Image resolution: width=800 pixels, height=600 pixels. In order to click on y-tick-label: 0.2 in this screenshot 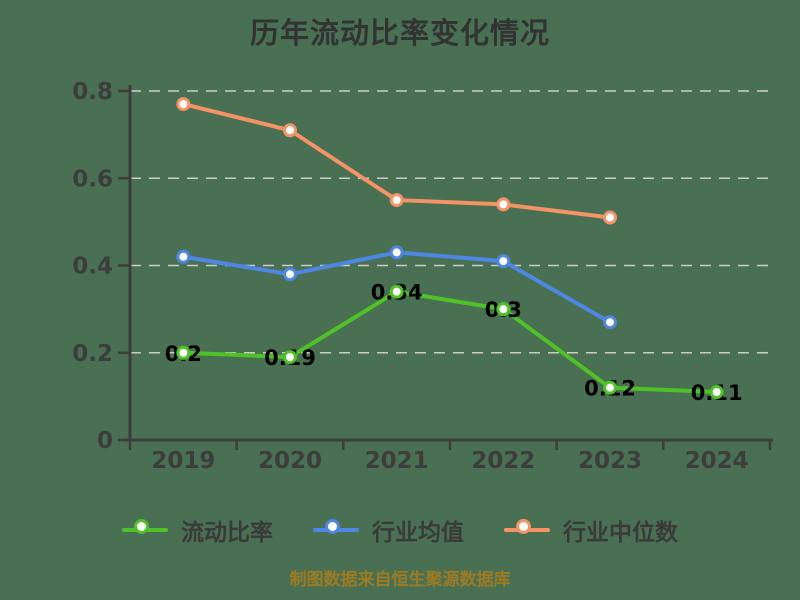, I will do `click(92, 354)`.